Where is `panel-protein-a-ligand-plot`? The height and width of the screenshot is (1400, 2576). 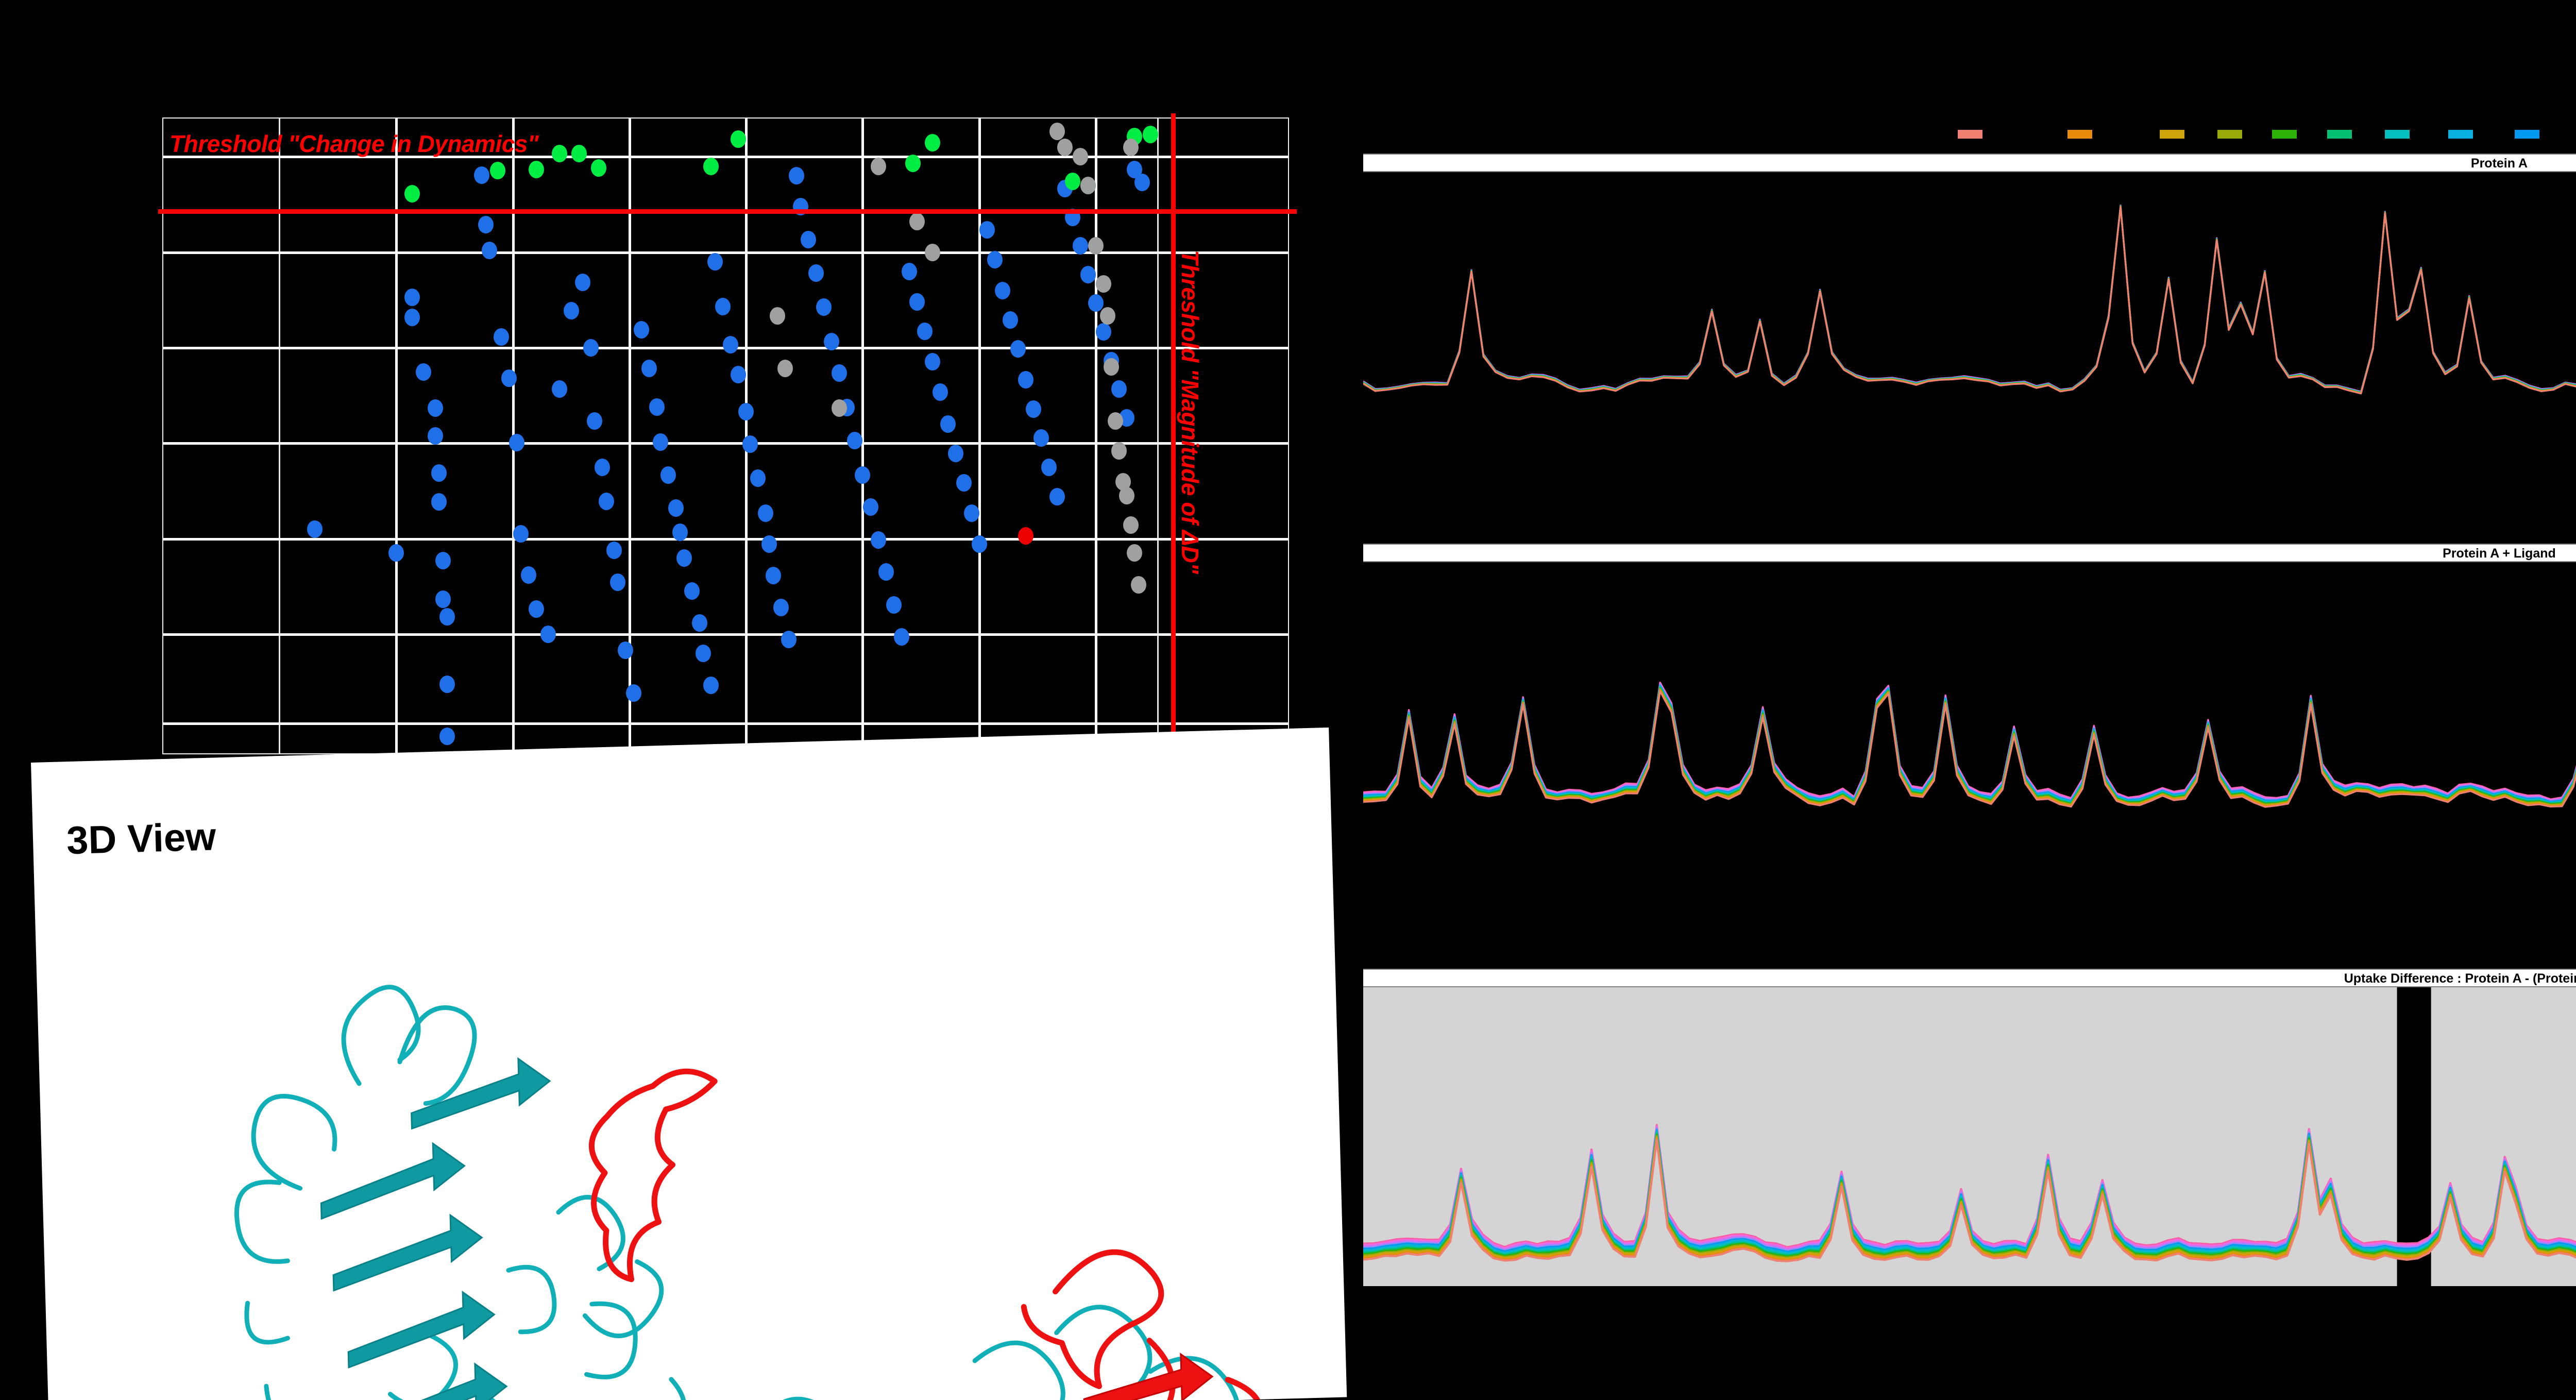
panel-protein-a-ligand-plot is located at coordinates (1969, 701).